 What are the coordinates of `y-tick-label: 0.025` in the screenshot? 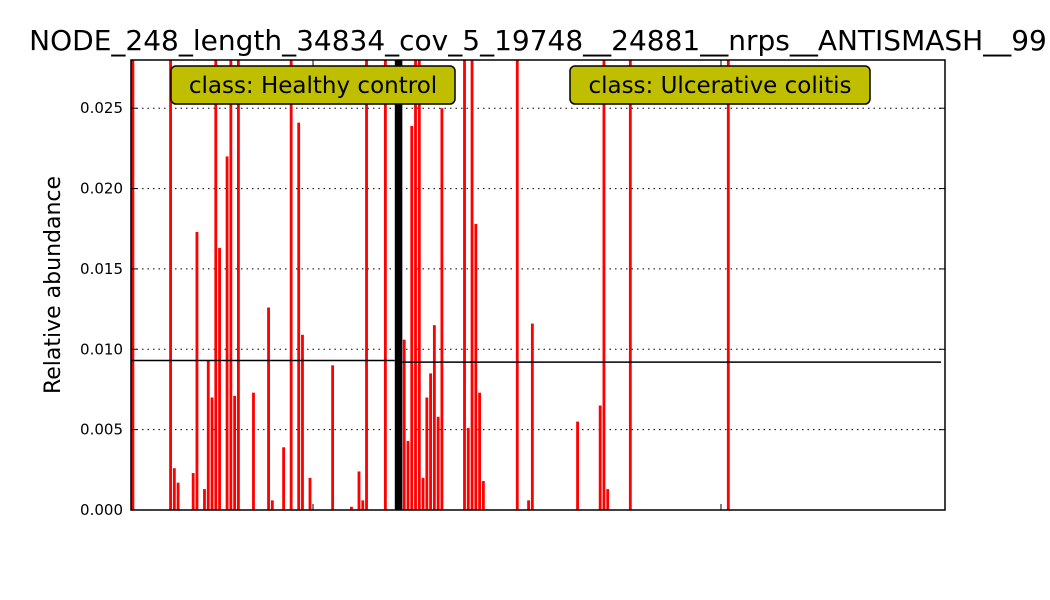 It's located at (101, 108).